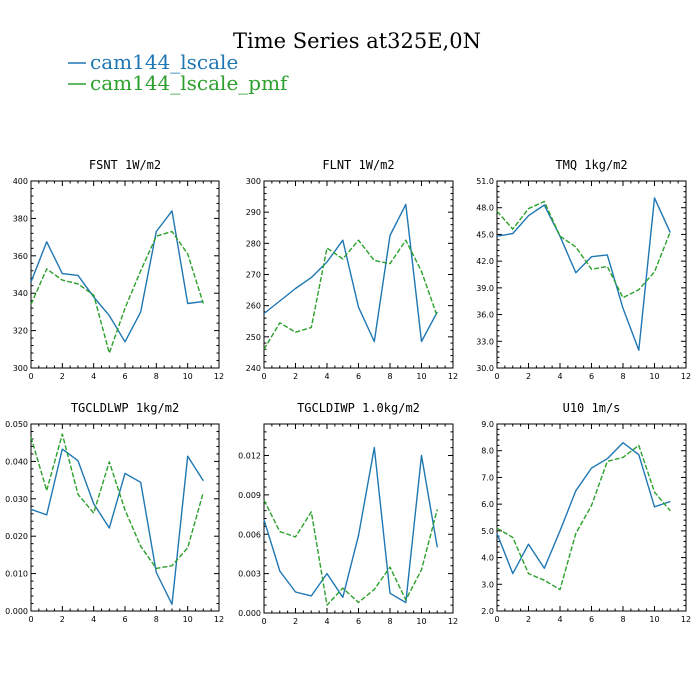  What do you see at coordinates (16, 574) in the screenshot?
I see `y-tick-label: 0.010` at bounding box center [16, 574].